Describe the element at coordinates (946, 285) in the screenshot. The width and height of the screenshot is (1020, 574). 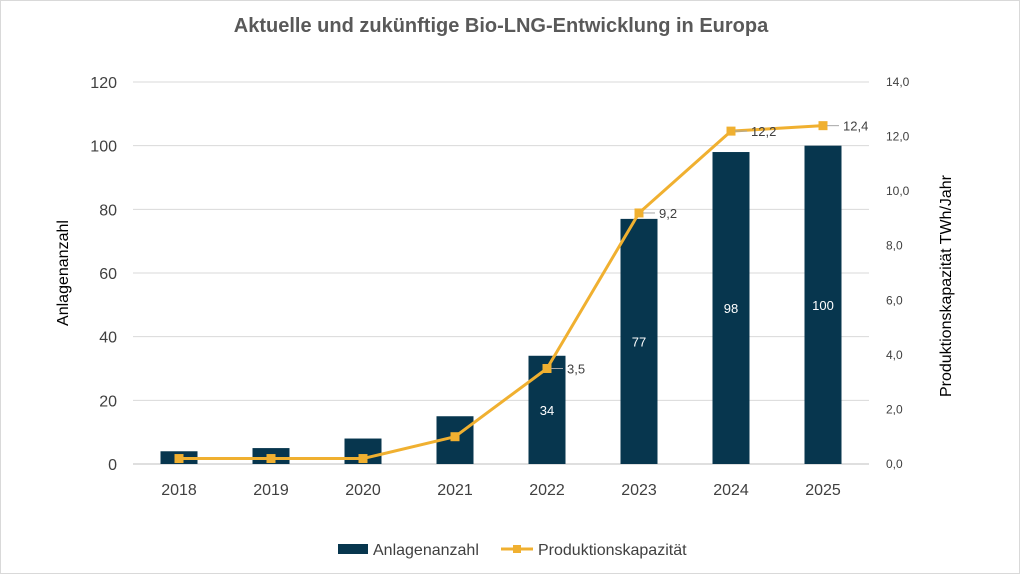
I see `right-axis-title: Produktionskapazität TWh/Jahr` at that location.